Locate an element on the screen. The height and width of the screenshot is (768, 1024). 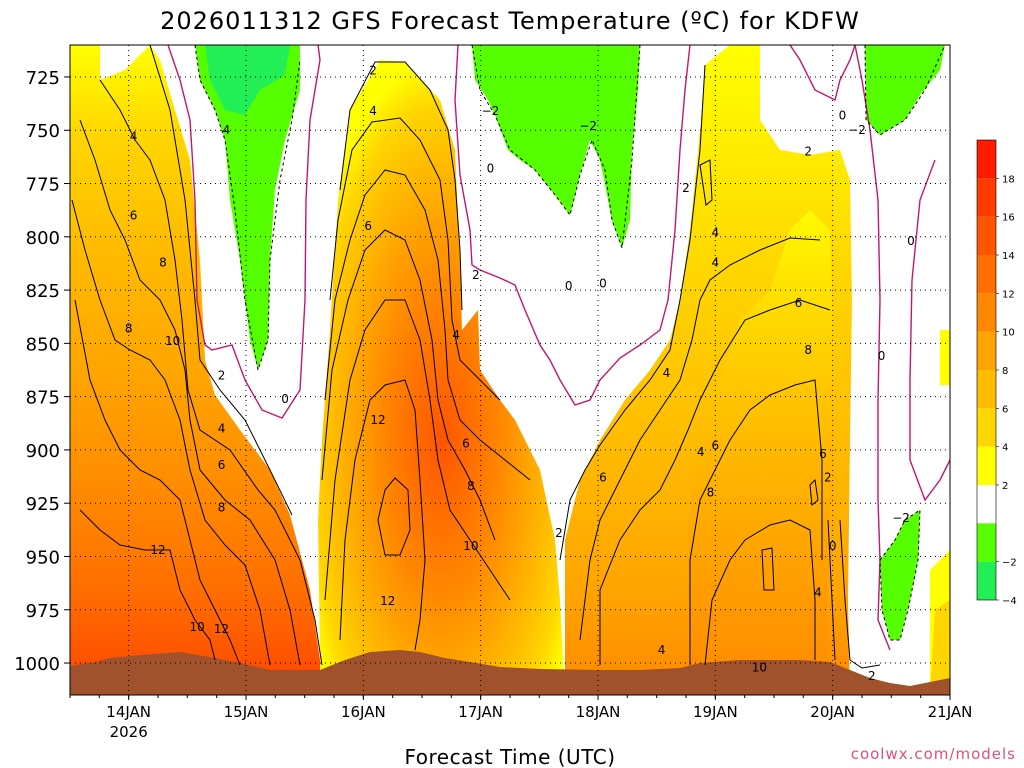
isotherm-8-d is located at coordinates (814, 492).